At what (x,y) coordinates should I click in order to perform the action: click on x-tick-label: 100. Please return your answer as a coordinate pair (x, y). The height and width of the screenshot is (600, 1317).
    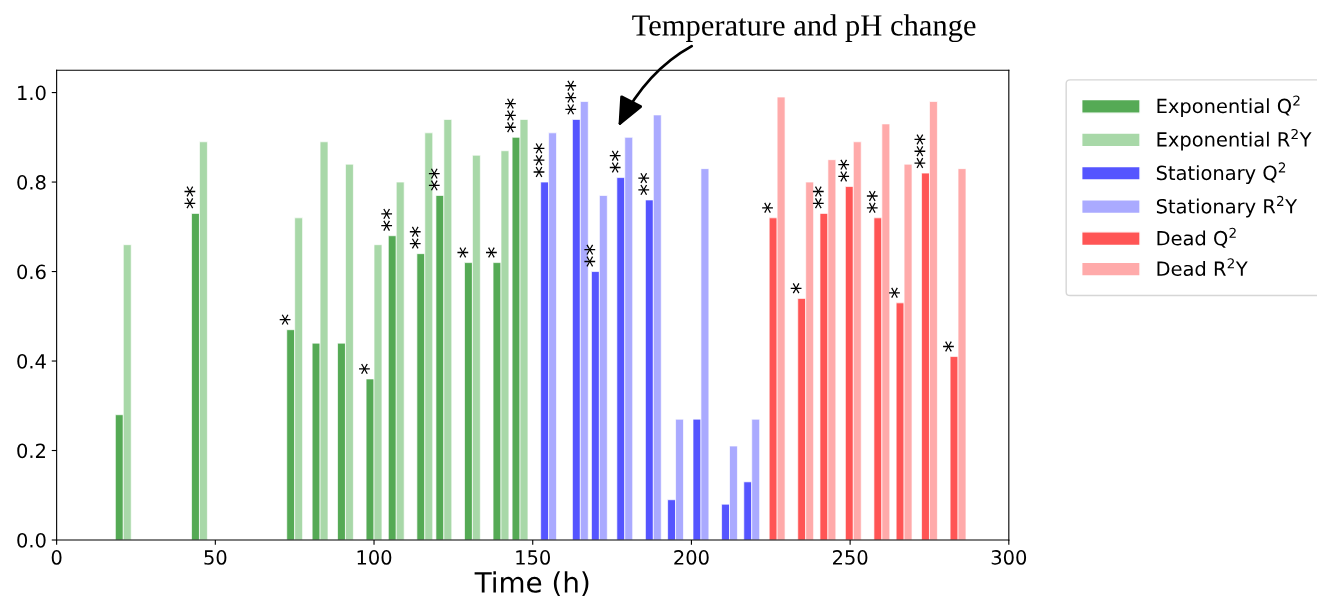
    Looking at the image, I should click on (374, 557).